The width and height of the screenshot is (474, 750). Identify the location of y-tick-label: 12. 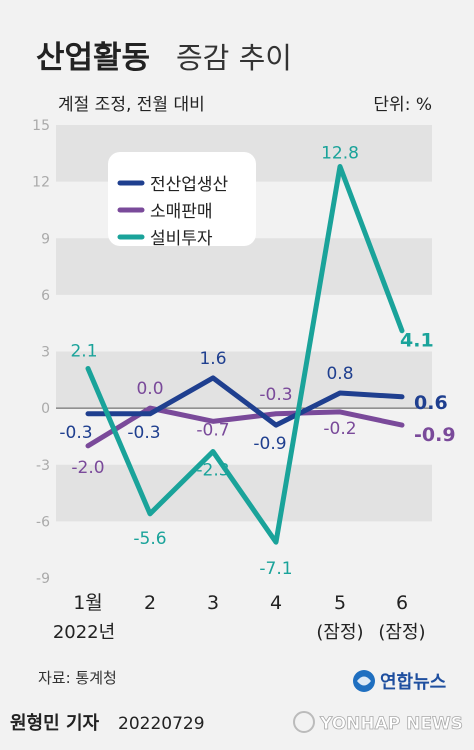
(41, 183).